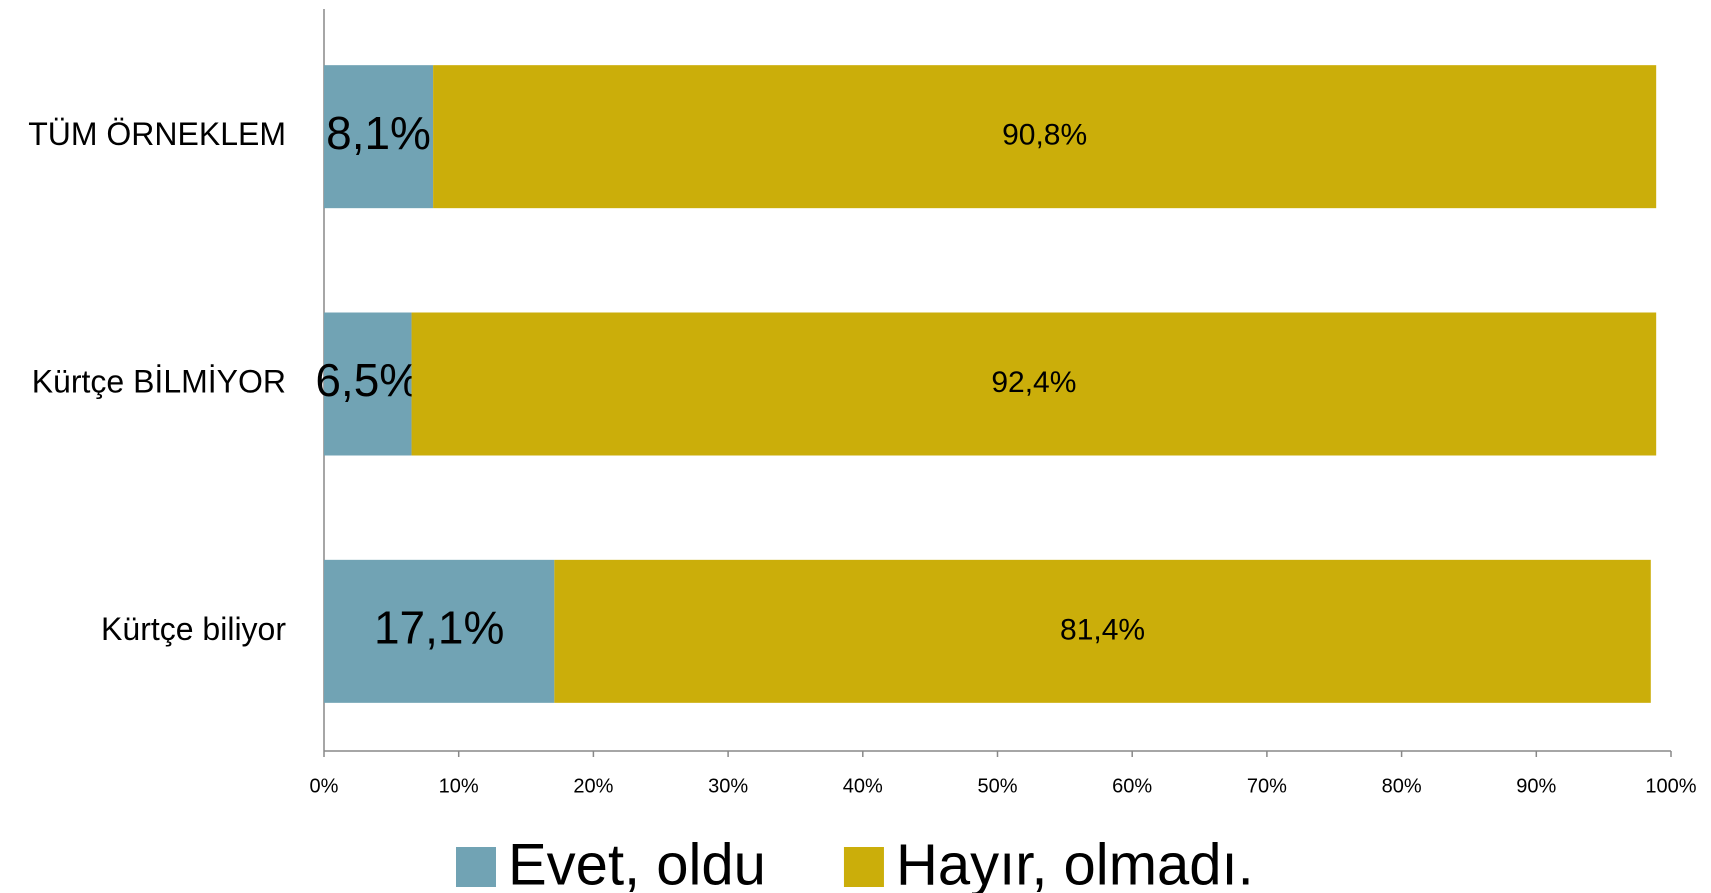 Image resolution: width=1711 pixels, height=893 pixels. I want to click on x-tick-label: 60%, so click(1132, 786).